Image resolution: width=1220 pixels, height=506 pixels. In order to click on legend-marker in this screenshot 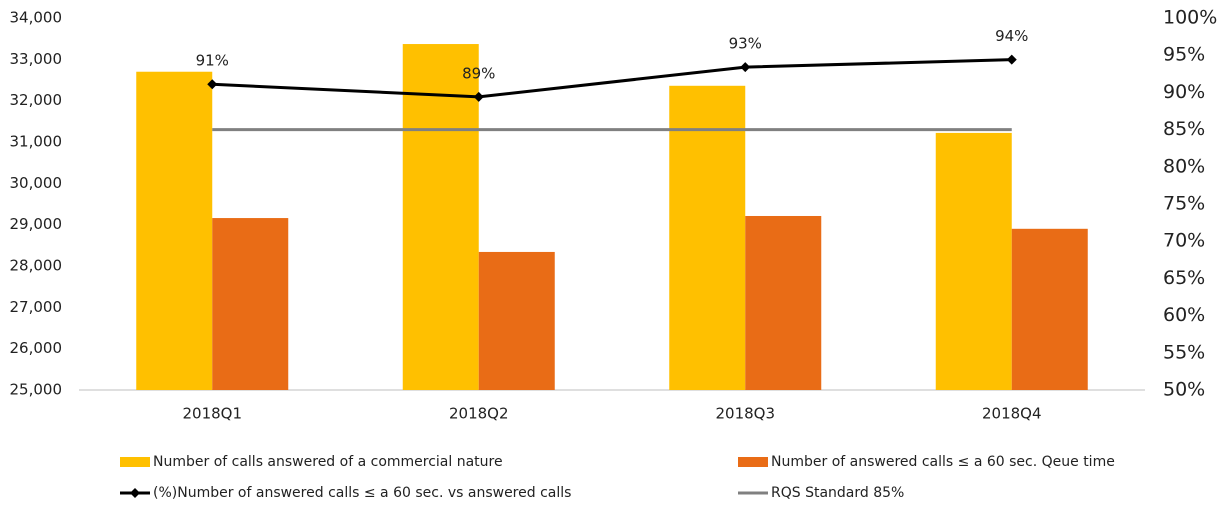, I will do `click(135, 493)`.